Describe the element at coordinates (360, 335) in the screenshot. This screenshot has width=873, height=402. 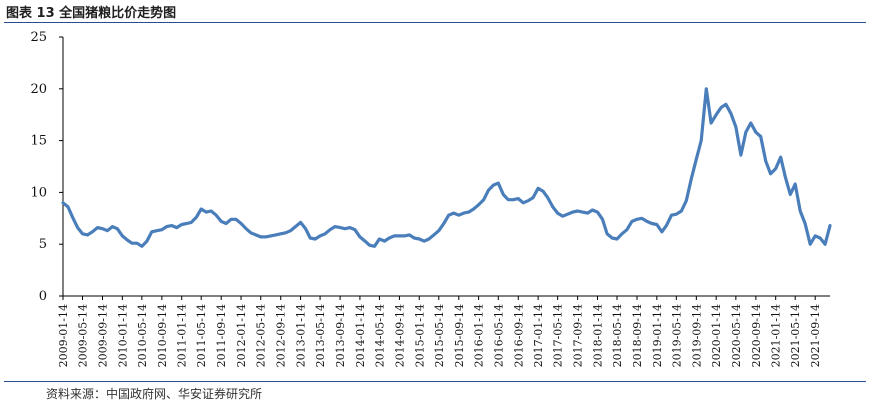
I see `x-tick-label: 2014-01-14` at that location.